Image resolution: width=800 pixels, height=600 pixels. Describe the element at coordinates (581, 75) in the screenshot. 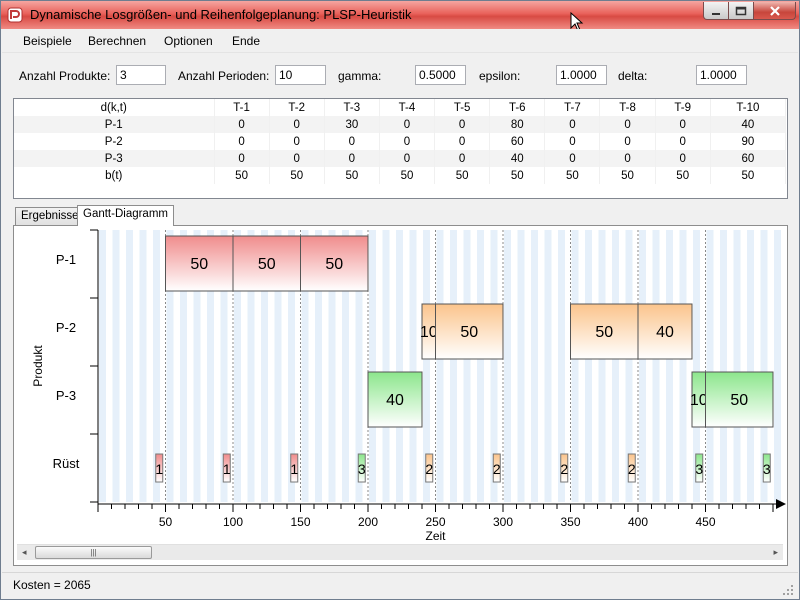

I see `epsilon-input` at that location.